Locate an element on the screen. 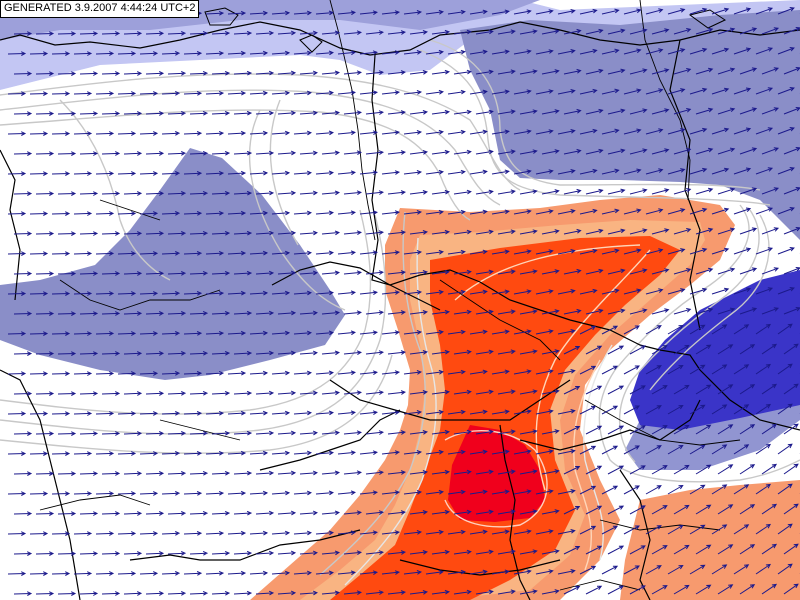  border-sk-hu is located at coordinates (610, 425).